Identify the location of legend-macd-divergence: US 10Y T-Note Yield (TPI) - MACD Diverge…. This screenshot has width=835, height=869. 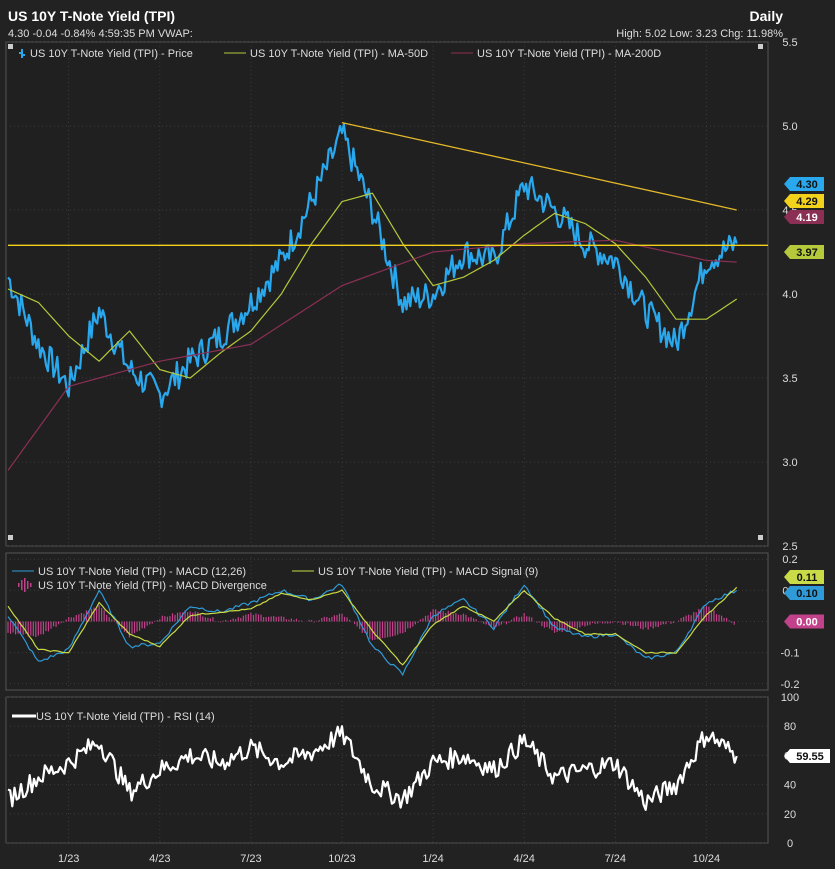
(152, 586).